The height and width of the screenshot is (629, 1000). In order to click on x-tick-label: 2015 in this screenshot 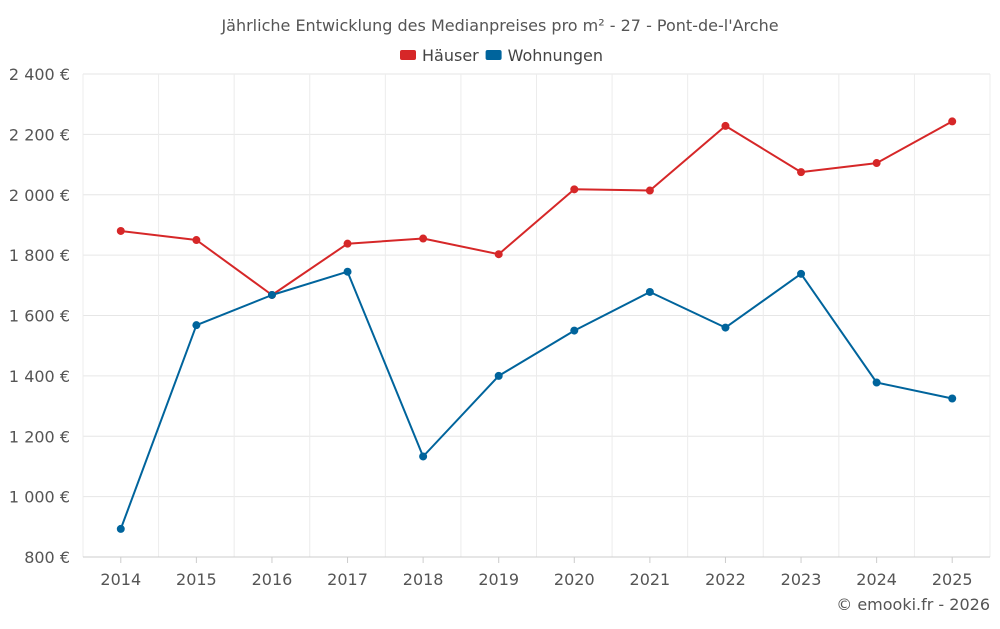, I will do `click(196, 579)`.